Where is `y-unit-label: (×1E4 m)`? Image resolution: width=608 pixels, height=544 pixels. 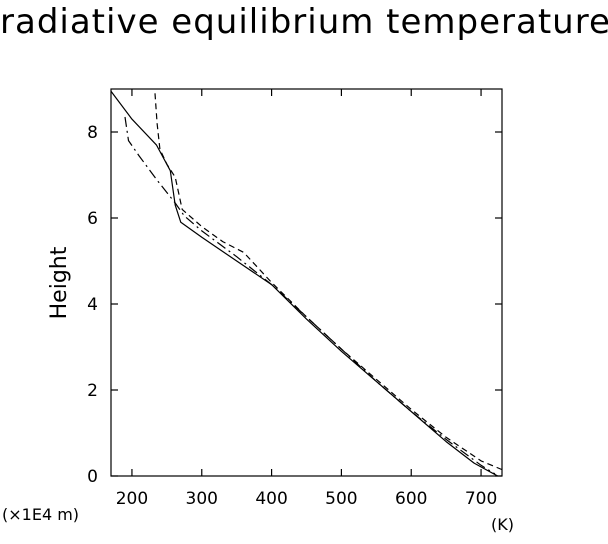 y-unit-label: (×1E4 m) is located at coordinates (40, 514).